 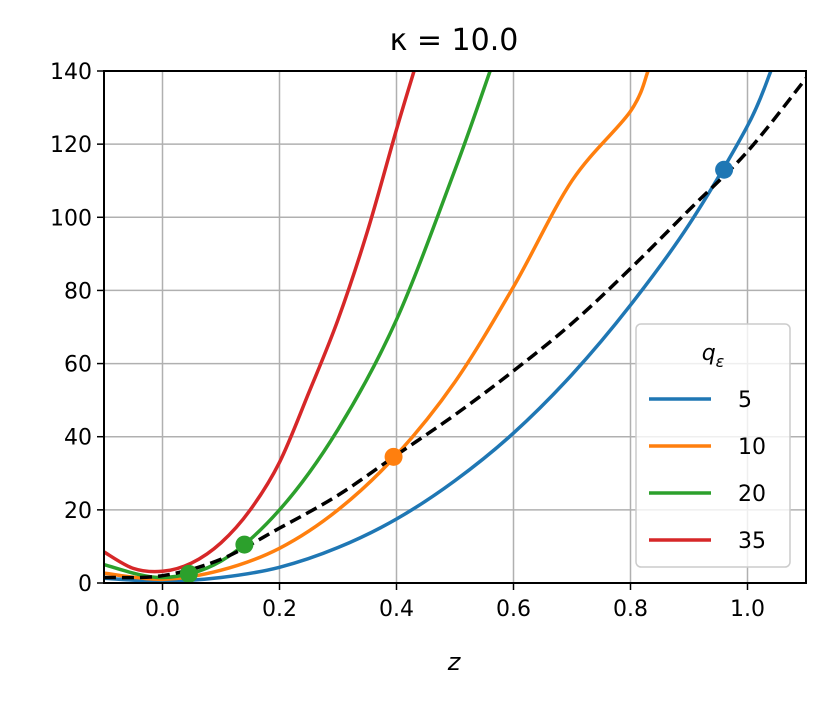 I want to click on y-tick-label: 80, so click(x=78, y=291).